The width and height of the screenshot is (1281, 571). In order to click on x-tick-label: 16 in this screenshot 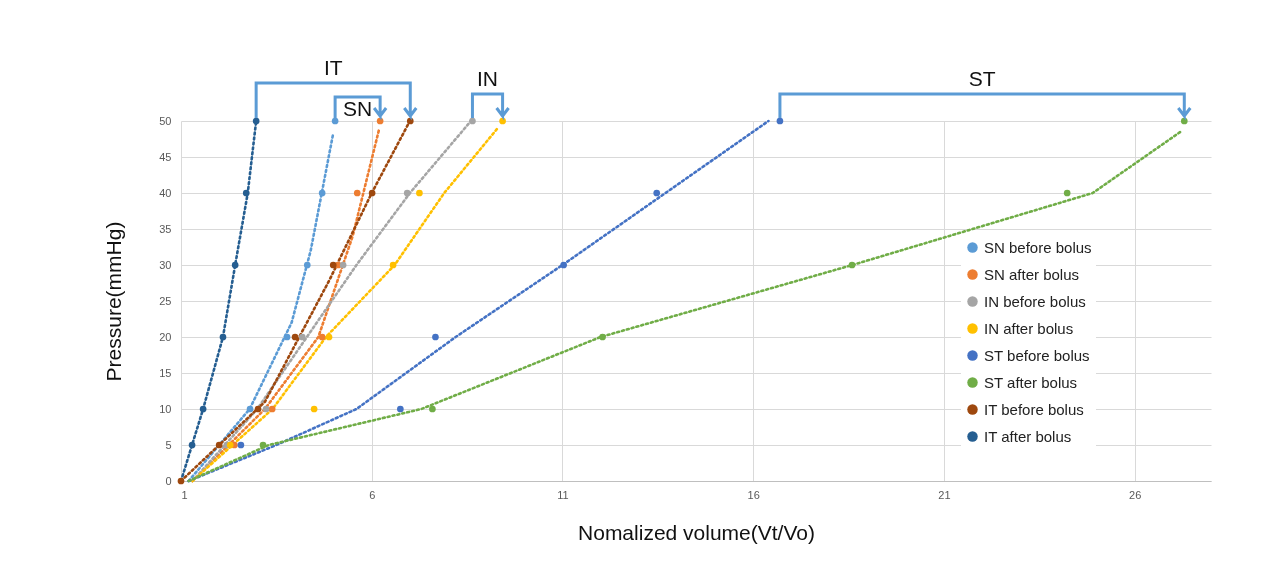, I will do `click(753, 494)`.